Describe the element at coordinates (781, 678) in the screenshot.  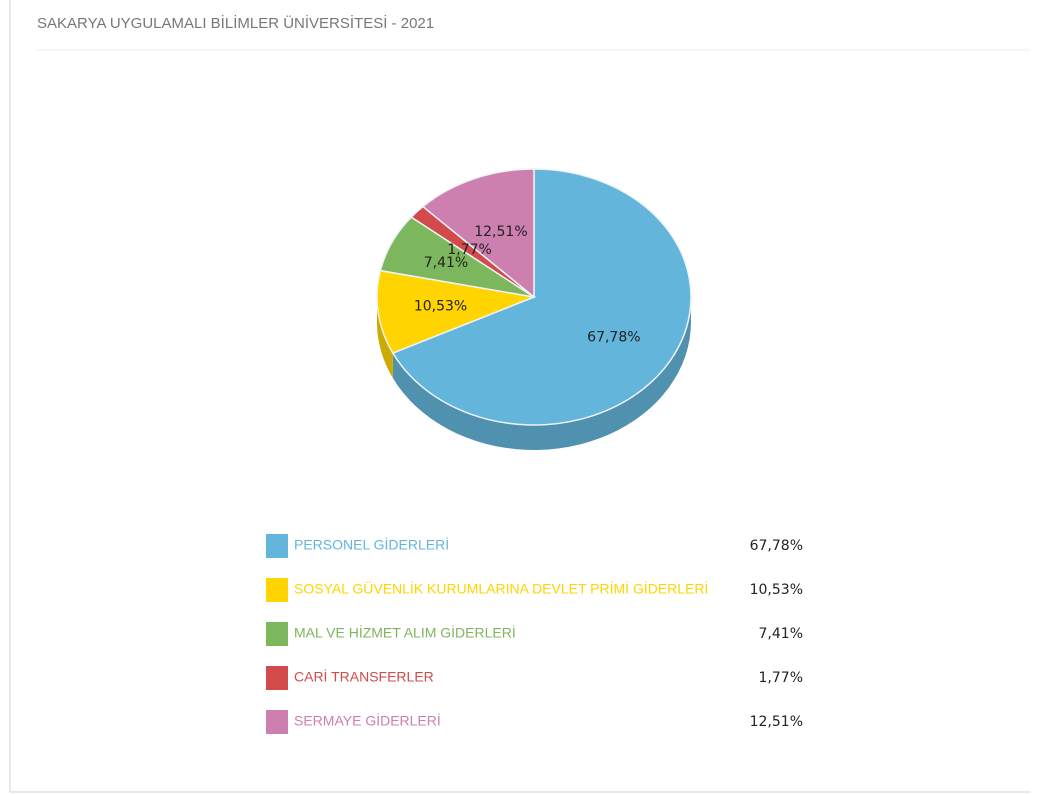
I see `legend-value: 1,77%` at that location.